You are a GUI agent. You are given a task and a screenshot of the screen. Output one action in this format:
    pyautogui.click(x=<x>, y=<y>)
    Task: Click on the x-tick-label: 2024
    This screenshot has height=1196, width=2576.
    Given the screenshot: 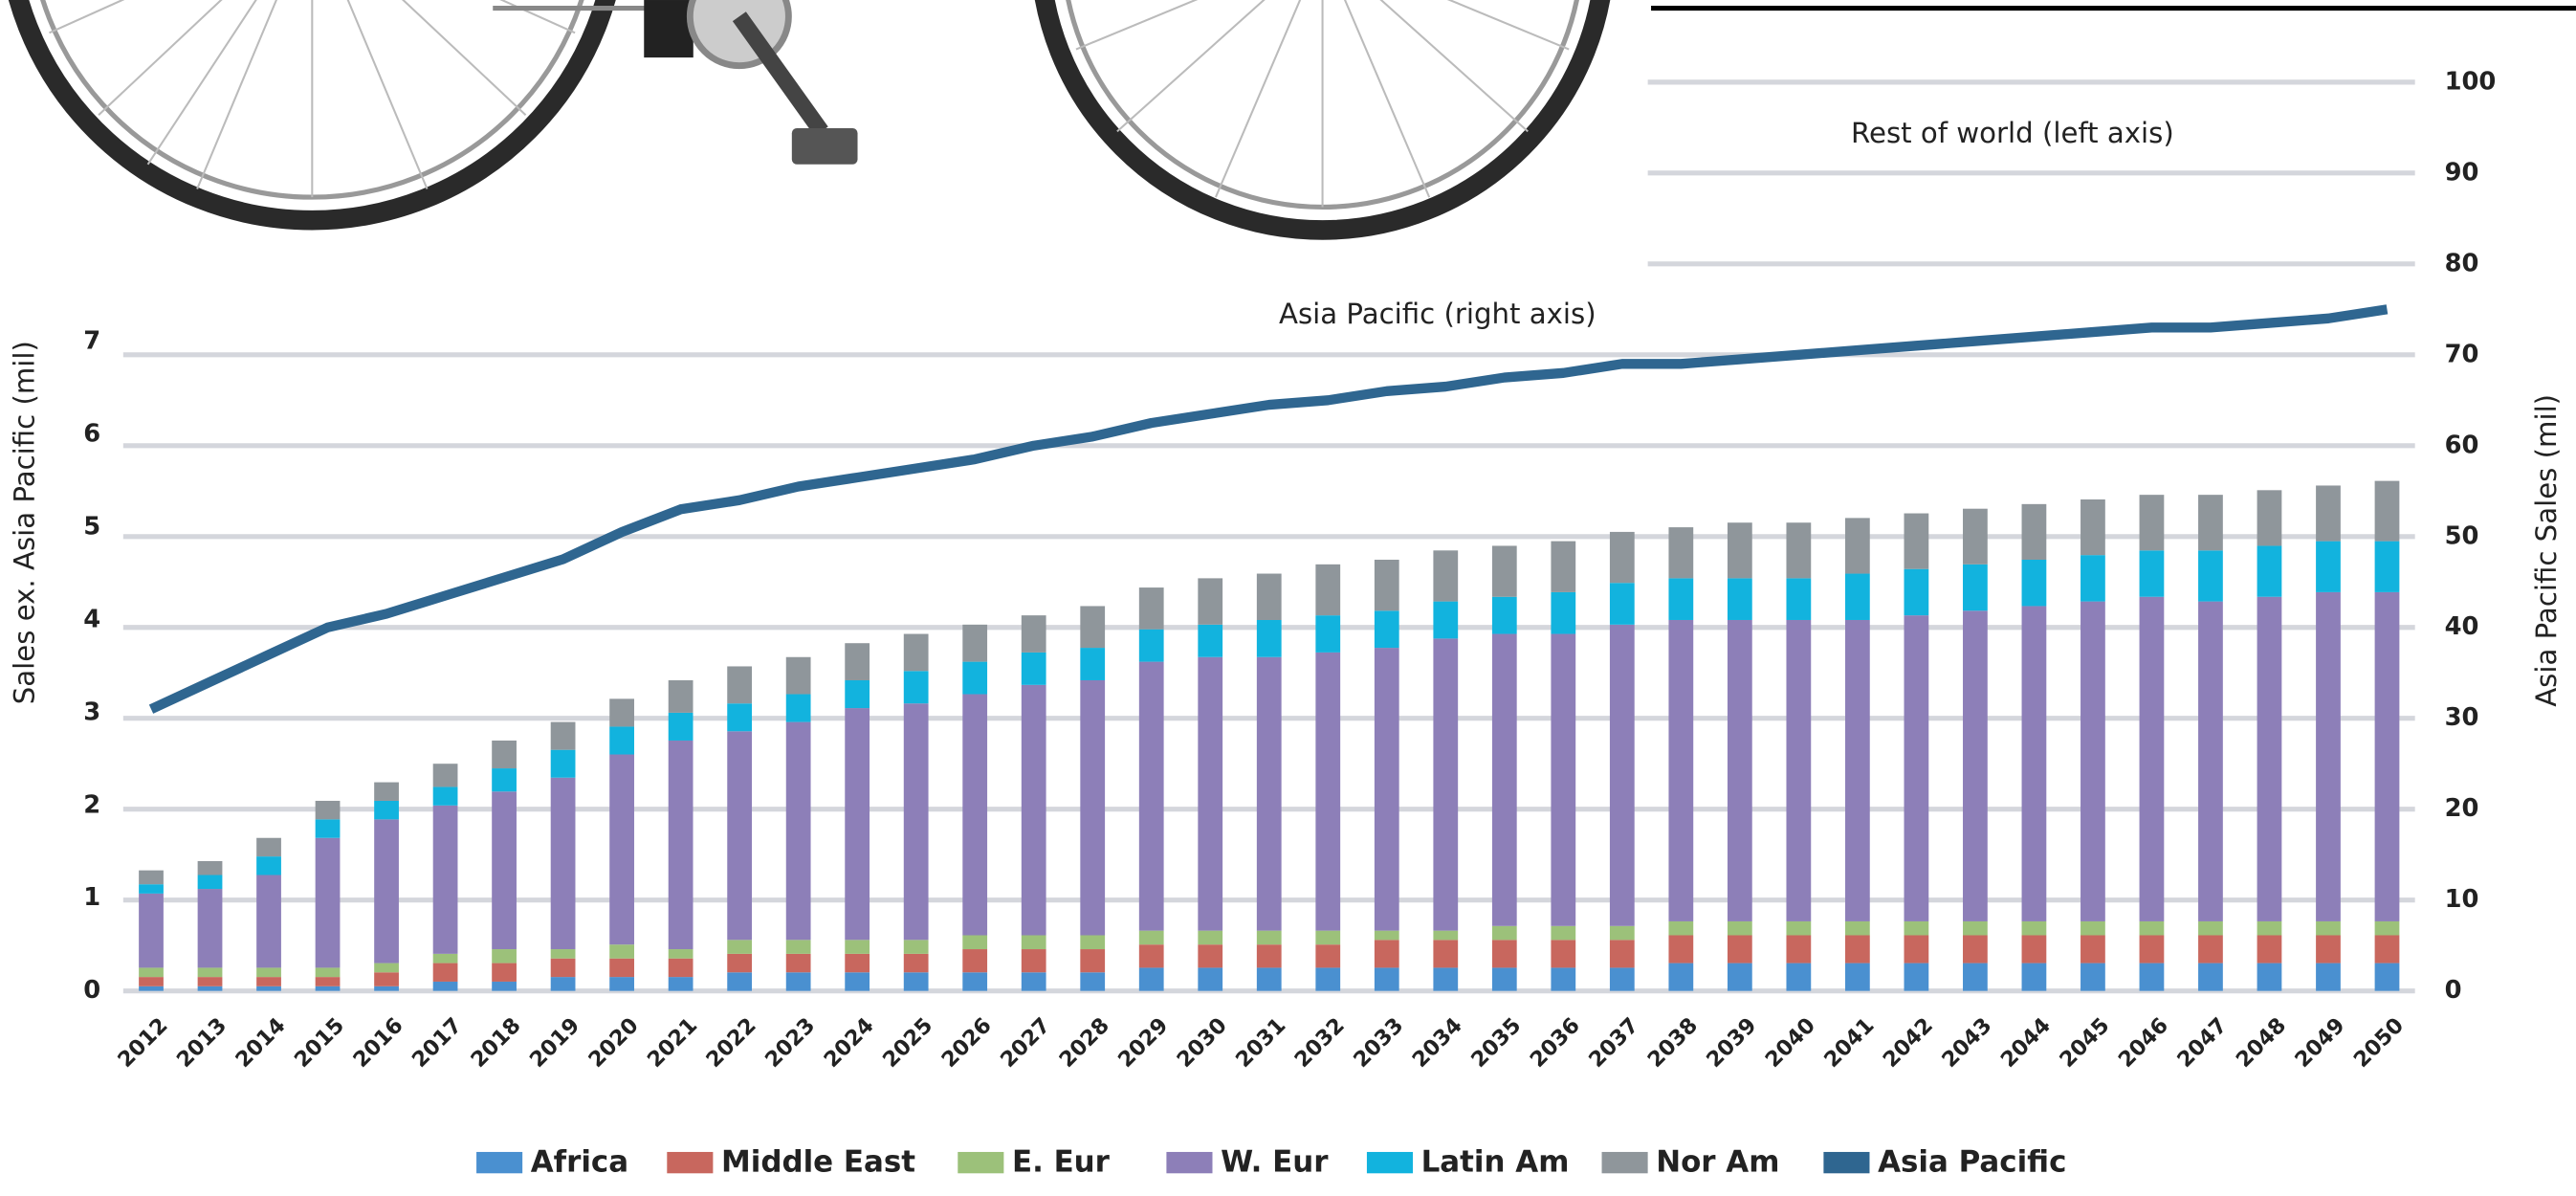 What is the action you would take?
    pyautogui.click(x=849, y=1043)
    